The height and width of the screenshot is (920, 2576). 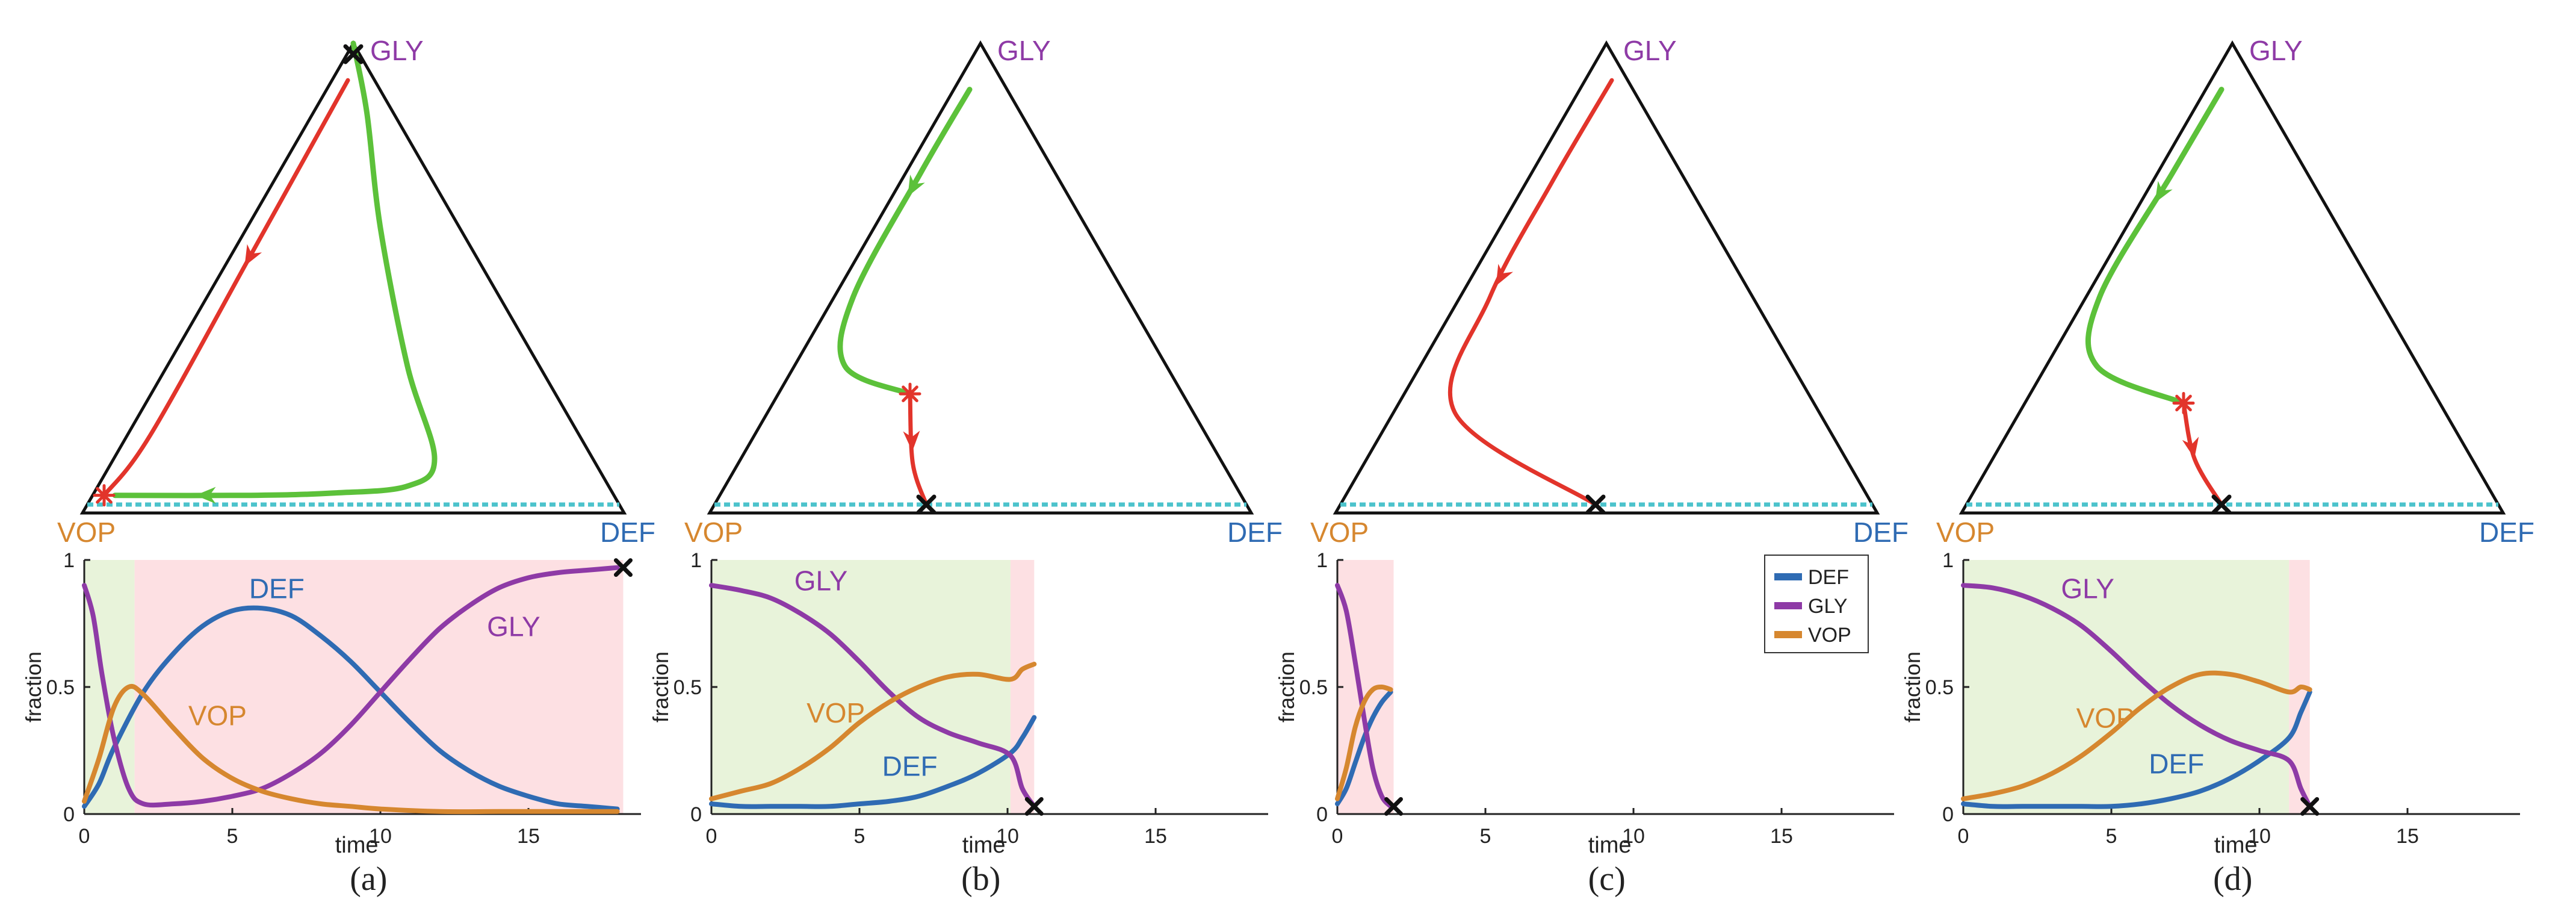 I want to click on timeseries-plot: 0 5 10 15 0 0.5 1 time fraction DEF GLY VOP, so click(x=331, y=704).